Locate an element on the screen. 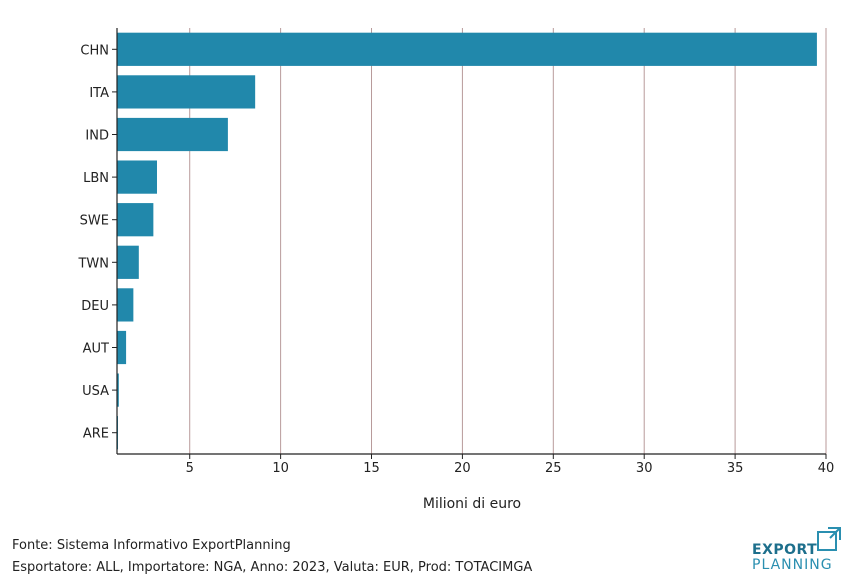  x-tick-label: 20 is located at coordinates (462, 468).